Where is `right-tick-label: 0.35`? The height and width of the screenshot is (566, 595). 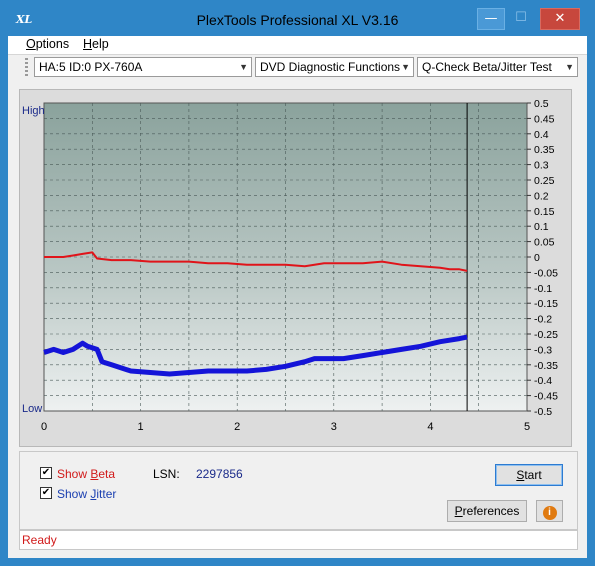
right-tick-label: 0.35 is located at coordinates (544, 150).